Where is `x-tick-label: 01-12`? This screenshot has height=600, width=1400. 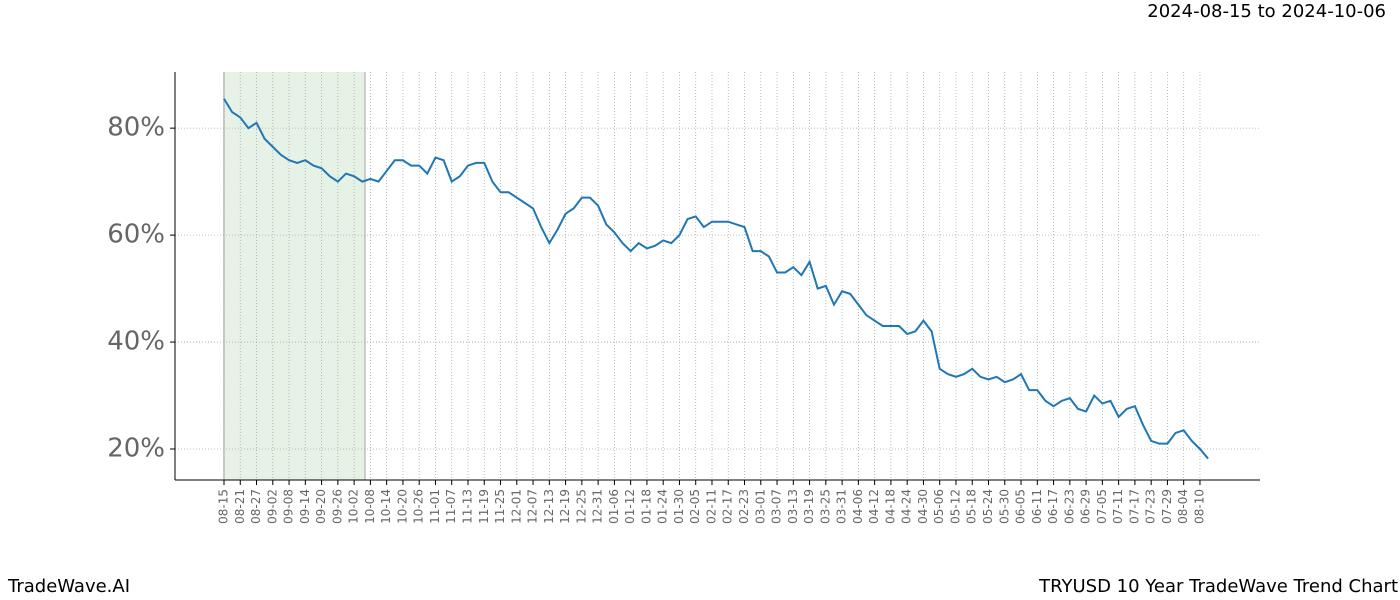 x-tick-label: 01-12 is located at coordinates (630, 506).